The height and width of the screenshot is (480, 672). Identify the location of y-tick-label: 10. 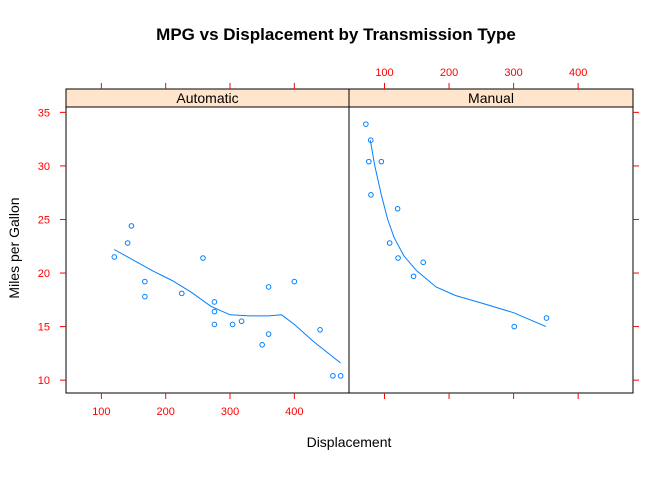
(44, 381).